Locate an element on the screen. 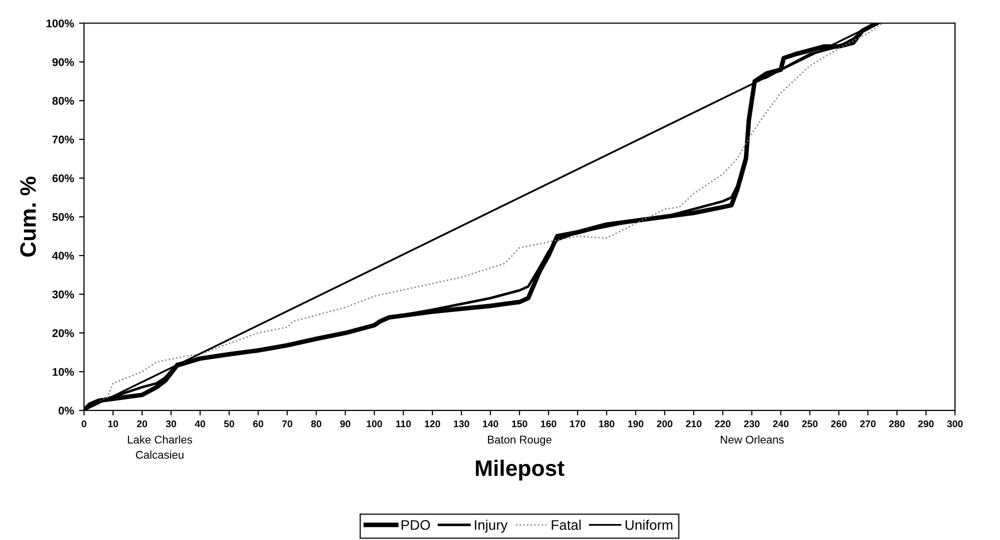 Image resolution: width=1000 pixels, height=540 pixels. x-tick-label: 100 is located at coordinates (374, 424).